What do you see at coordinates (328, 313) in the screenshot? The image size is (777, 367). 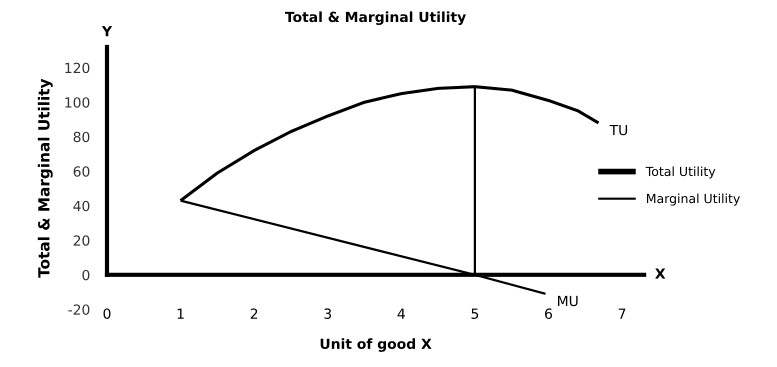 I see `x-tick-label: 3` at bounding box center [328, 313].